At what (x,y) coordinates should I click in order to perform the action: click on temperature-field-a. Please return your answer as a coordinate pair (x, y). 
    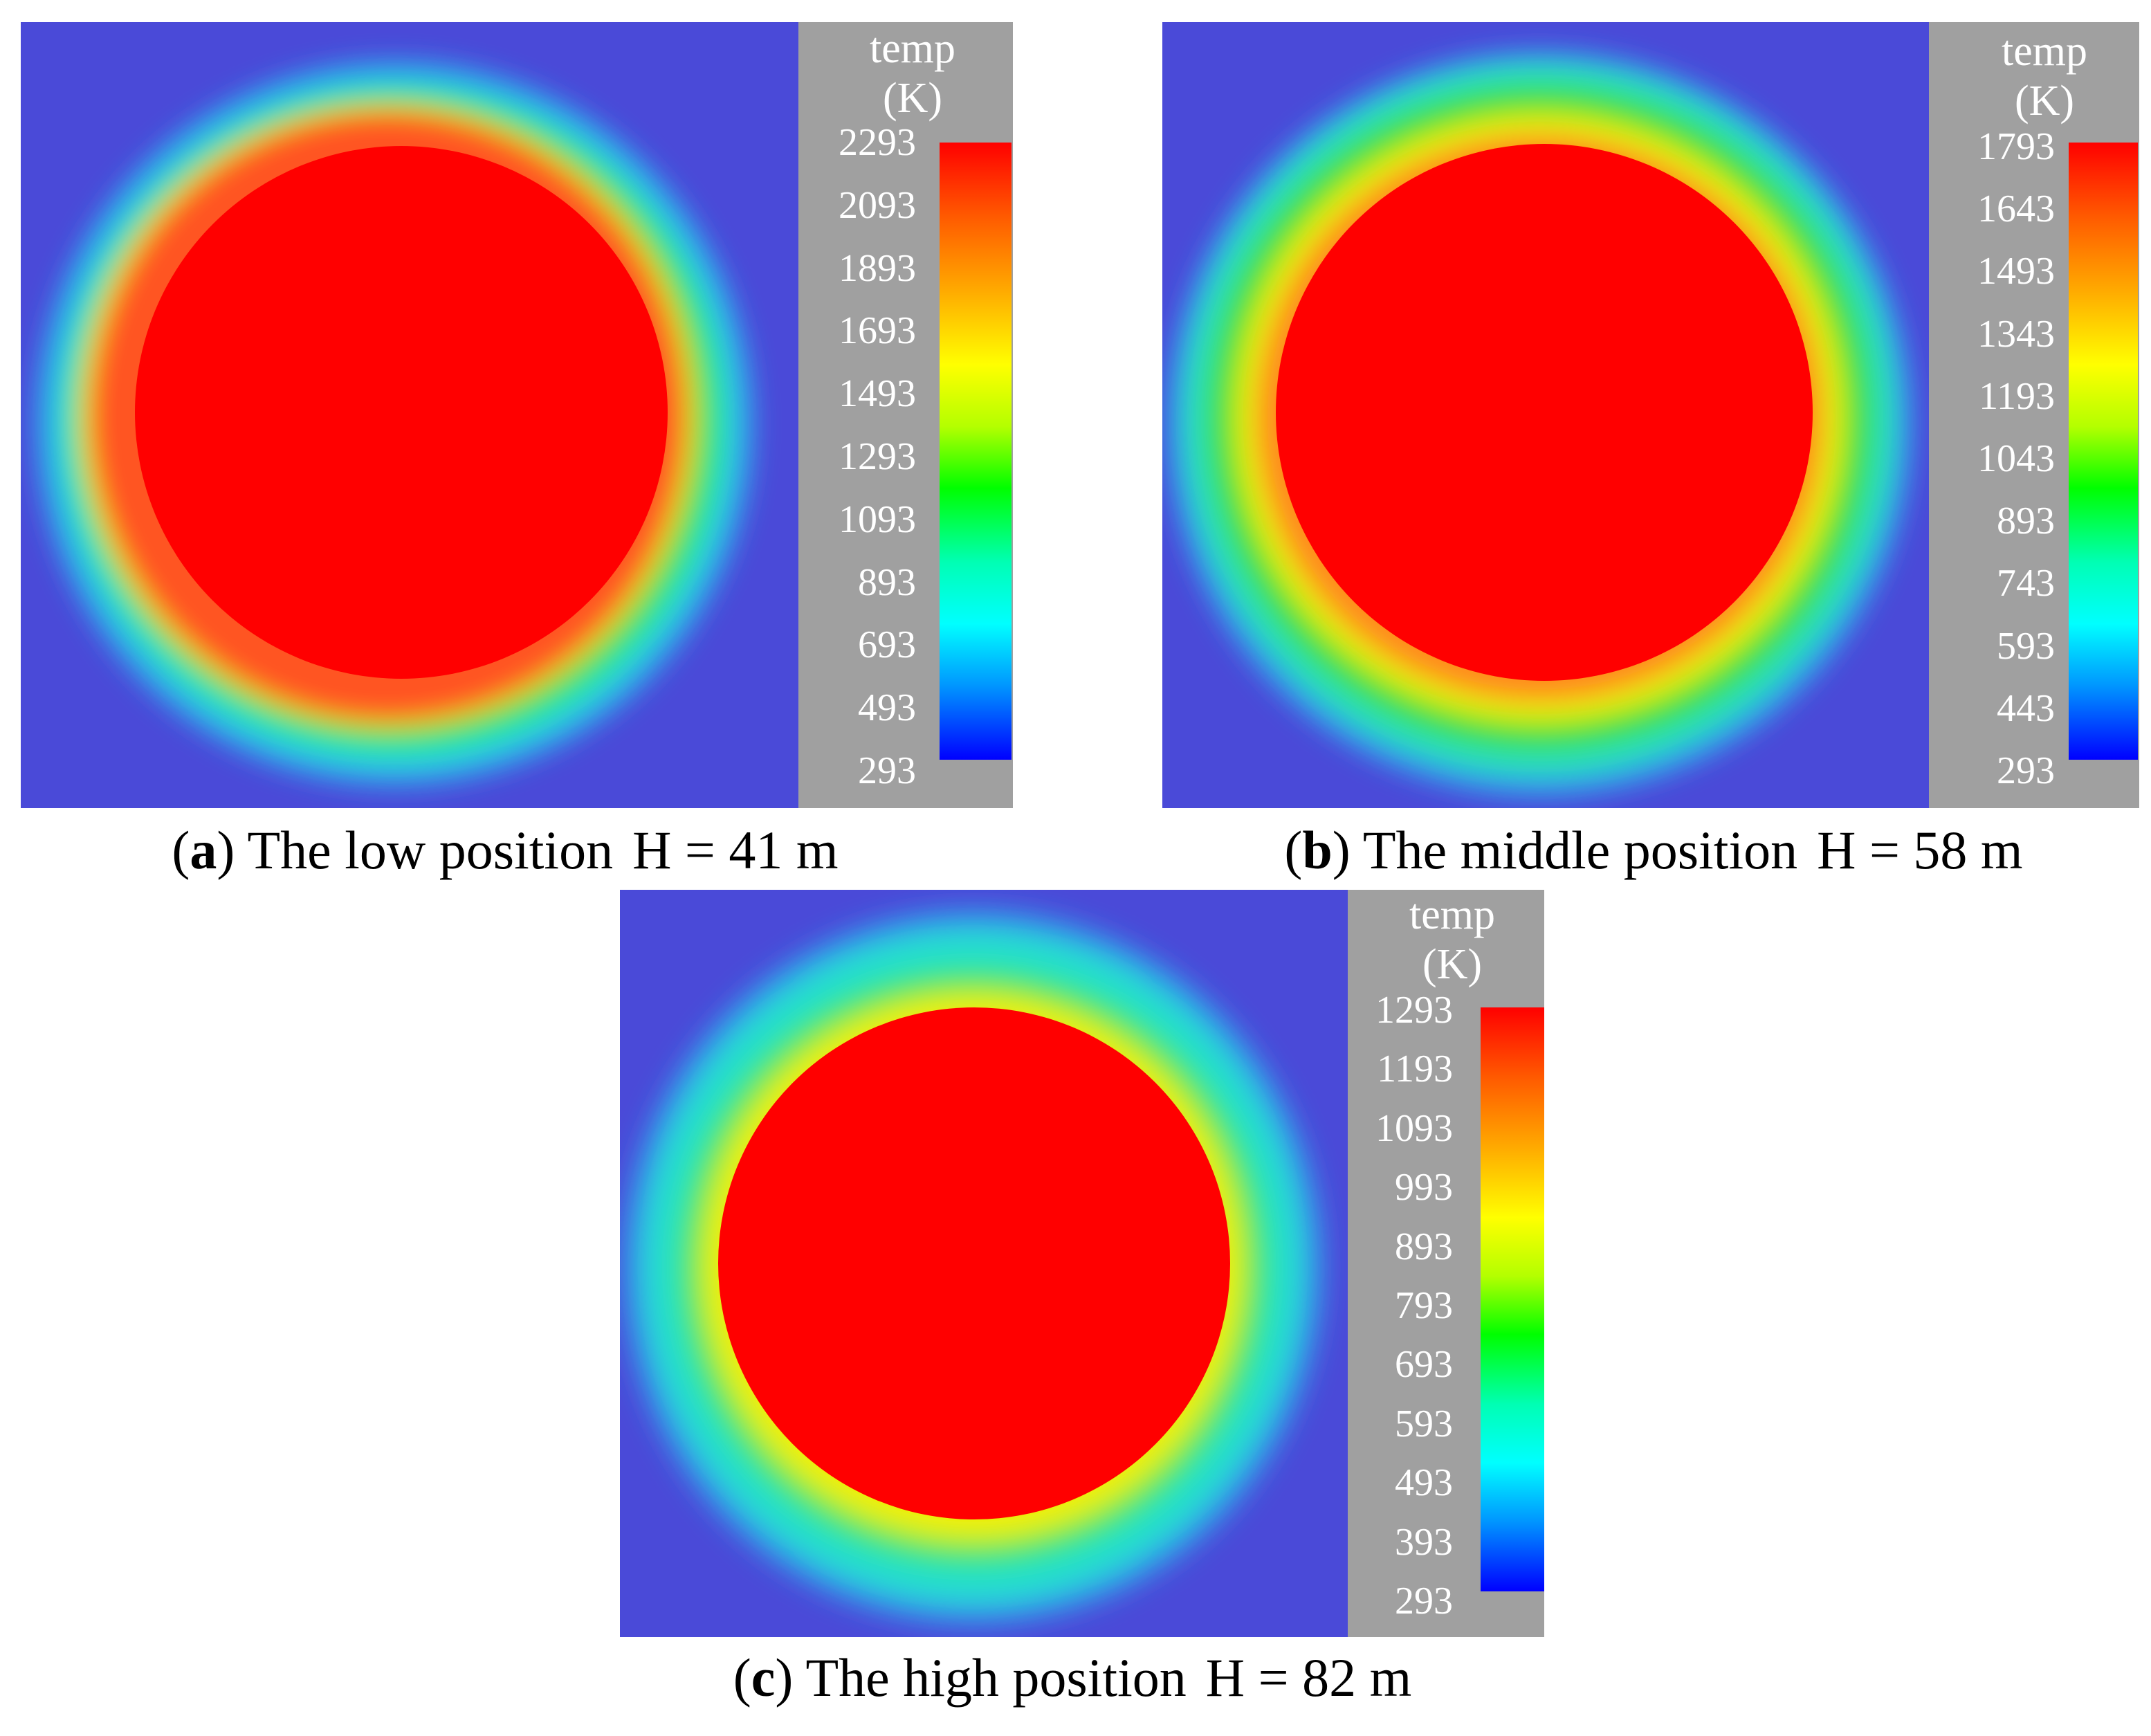
    Looking at the image, I should click on (394, 423).